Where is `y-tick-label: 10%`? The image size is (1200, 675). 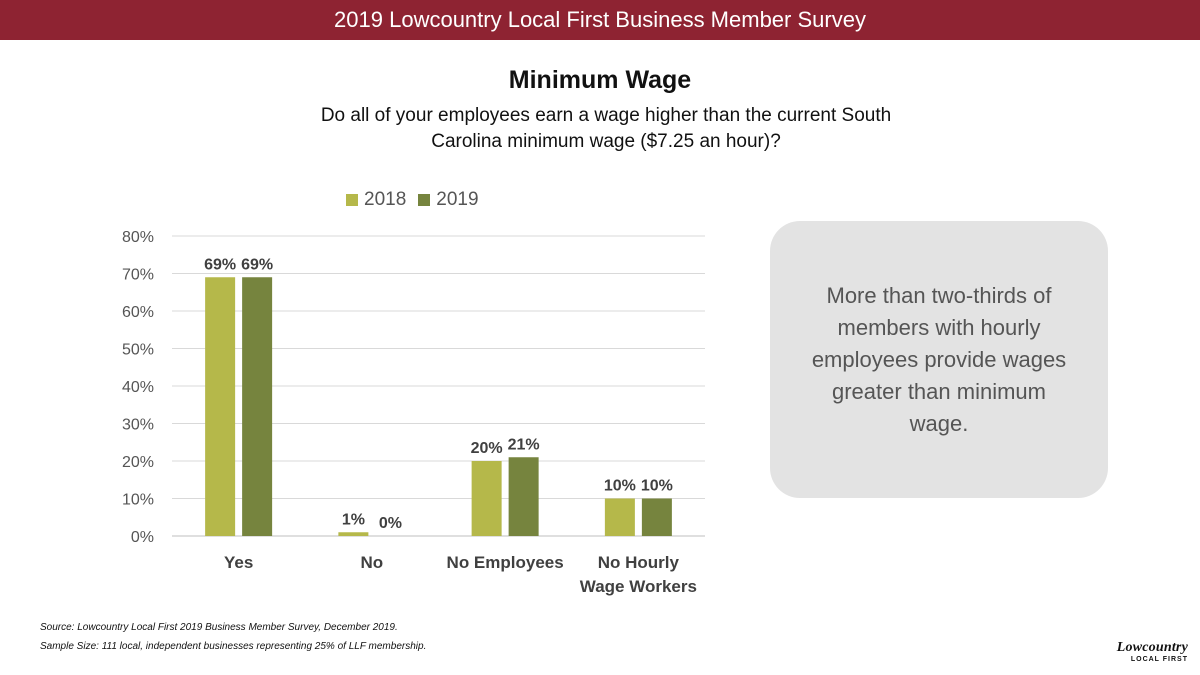
y-tick-label: 10% is located at coordinates (138, 500).